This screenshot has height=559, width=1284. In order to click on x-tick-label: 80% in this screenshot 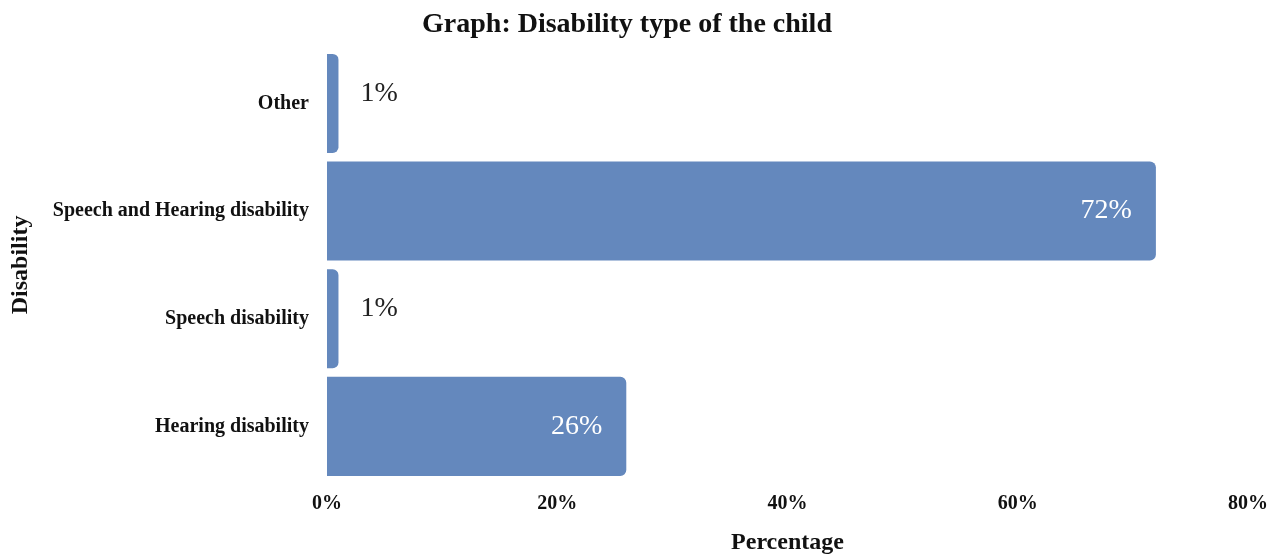, I will do `click(1248, 502)`.